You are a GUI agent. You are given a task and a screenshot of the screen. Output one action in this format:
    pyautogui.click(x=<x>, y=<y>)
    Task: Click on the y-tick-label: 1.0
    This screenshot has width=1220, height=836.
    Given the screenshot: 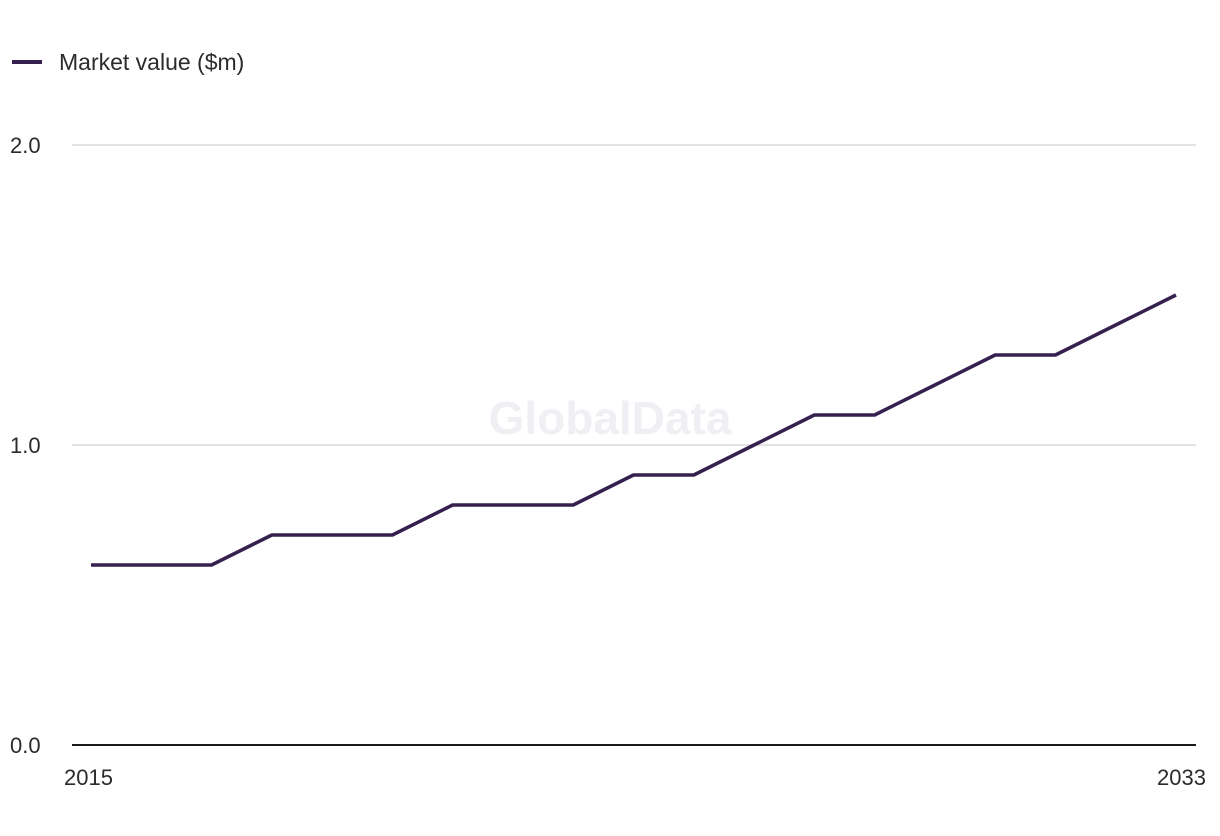 What is the action you would take?
    pyautogui.click(x=25, y=445)
    